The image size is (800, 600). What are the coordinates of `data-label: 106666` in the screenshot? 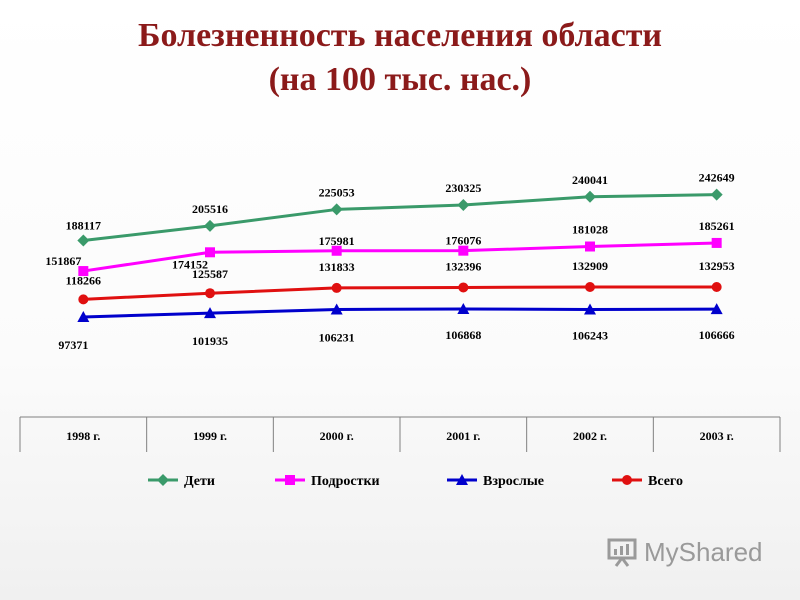 It's located at (717, 335).